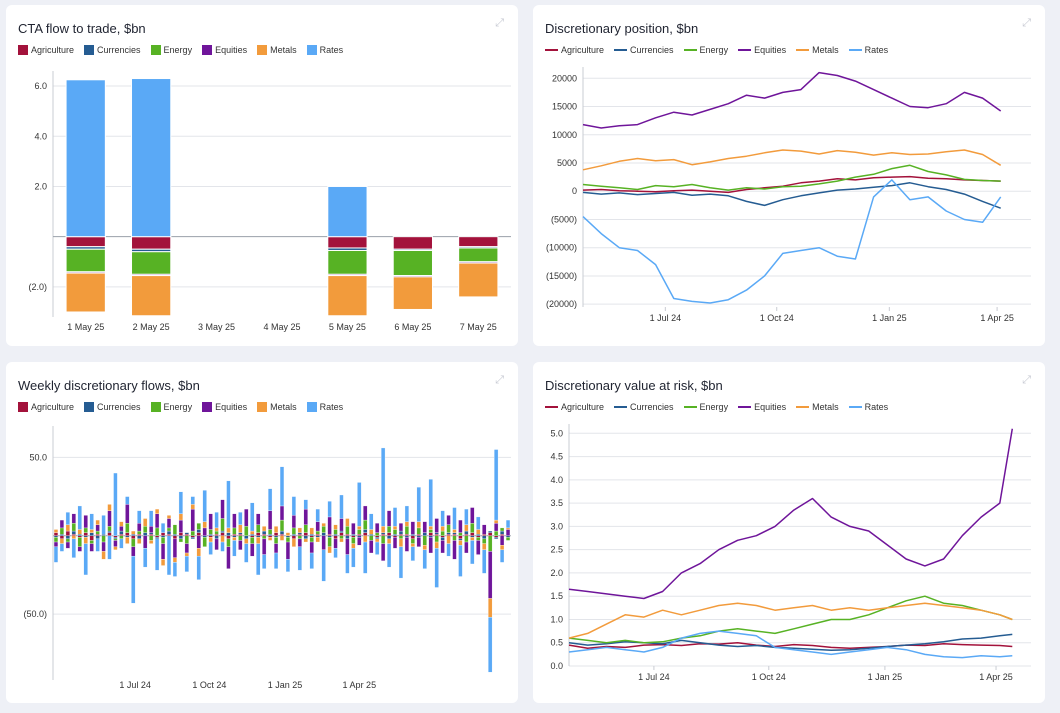  Describe the element at coordinates (556, 457) in the screenshot. I see `y-tick-label: 4.5` at that location.